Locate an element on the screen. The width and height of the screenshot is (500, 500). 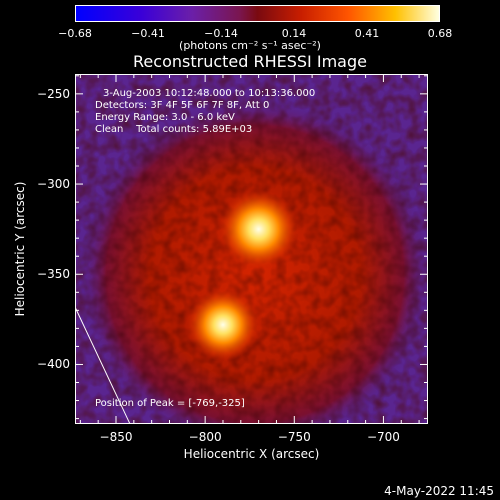
detectors-text: Detectors: 3F 4F 5F 6F 7F 8F, Att 0 is located at coordinates (182, 105).